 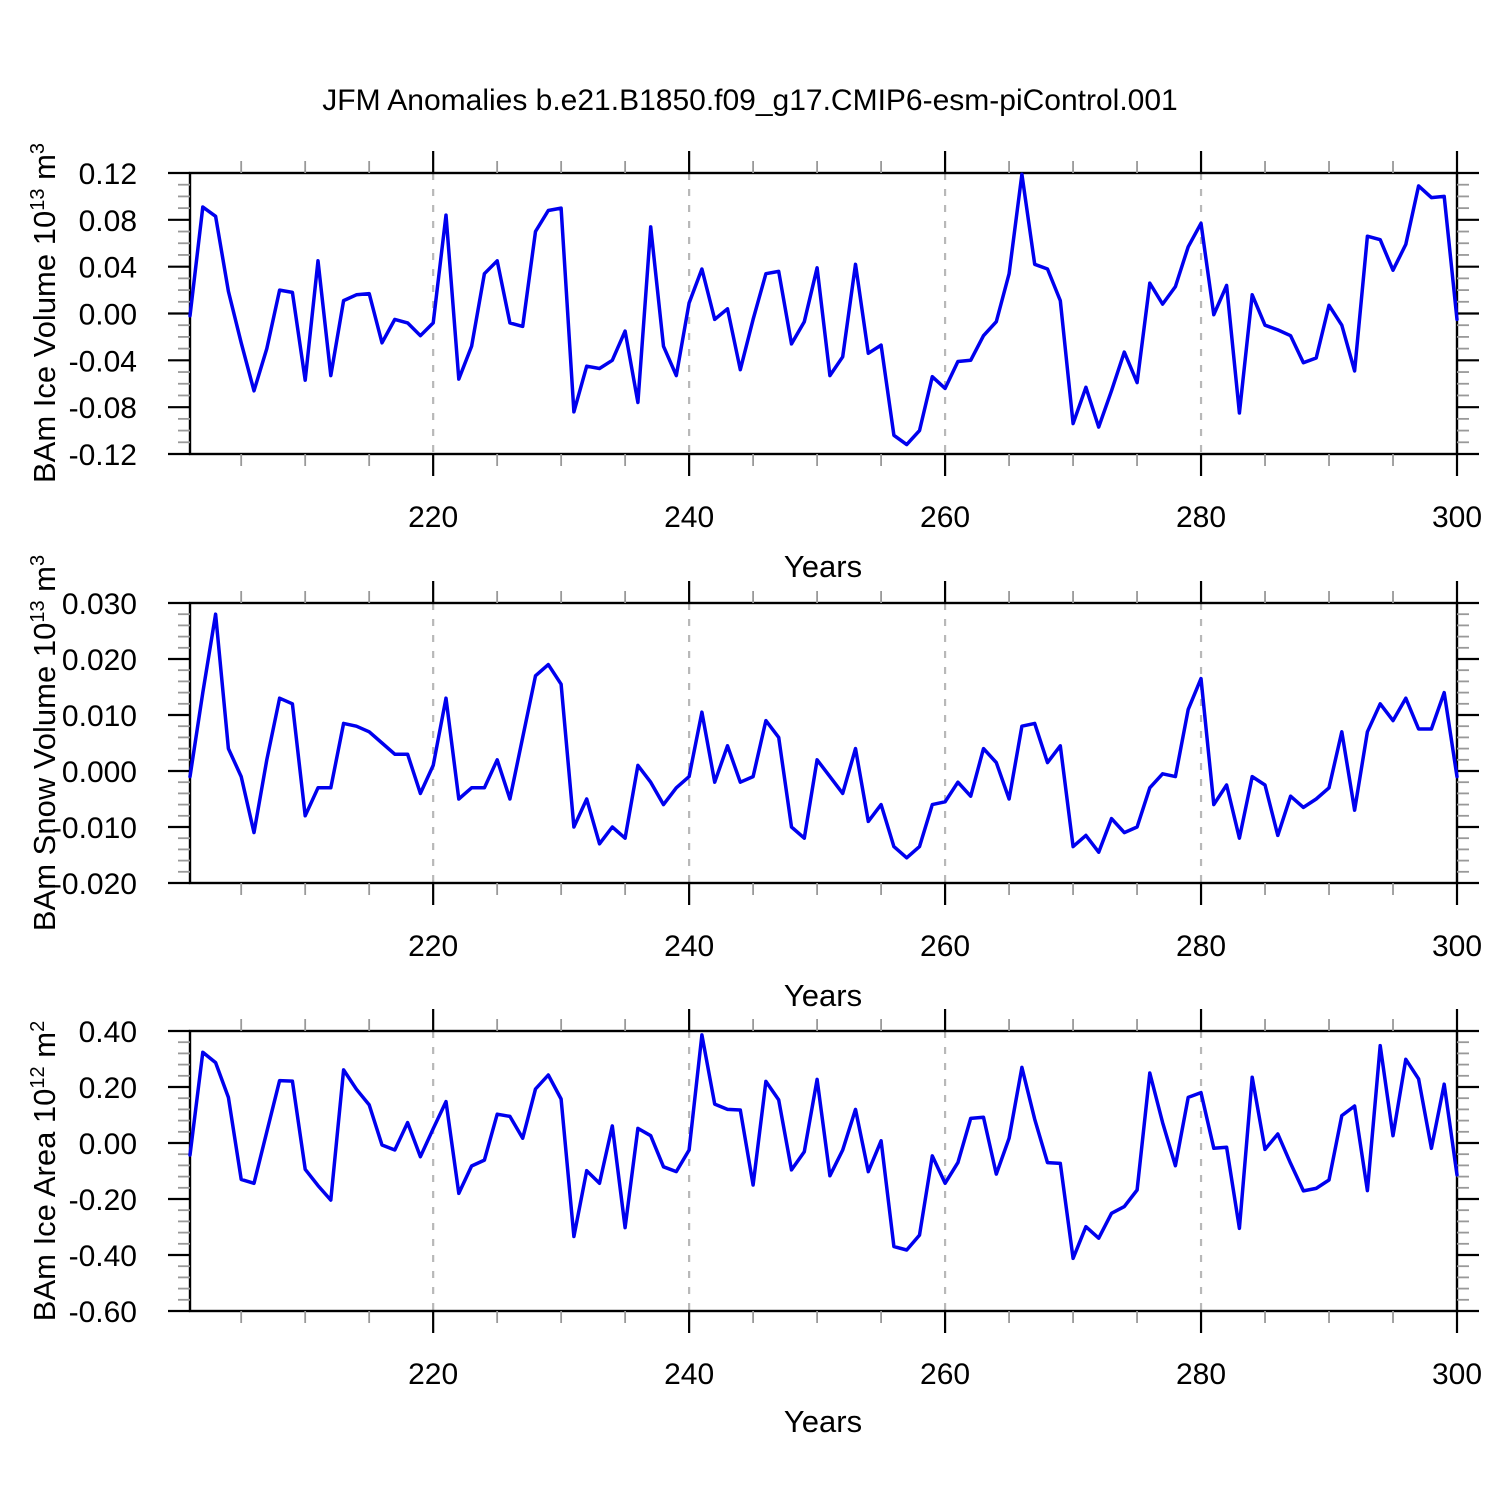 What do you see at coordinates (103, 361) in the screenshot?
I see `y-tick-label: -0.04` at bounding box center [103, 361].